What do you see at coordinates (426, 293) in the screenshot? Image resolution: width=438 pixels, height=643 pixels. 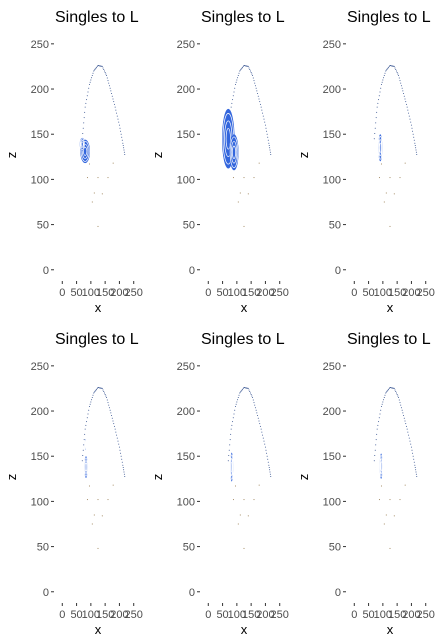 I see `x-tick-label: 250` at bounding box center [426, 293].